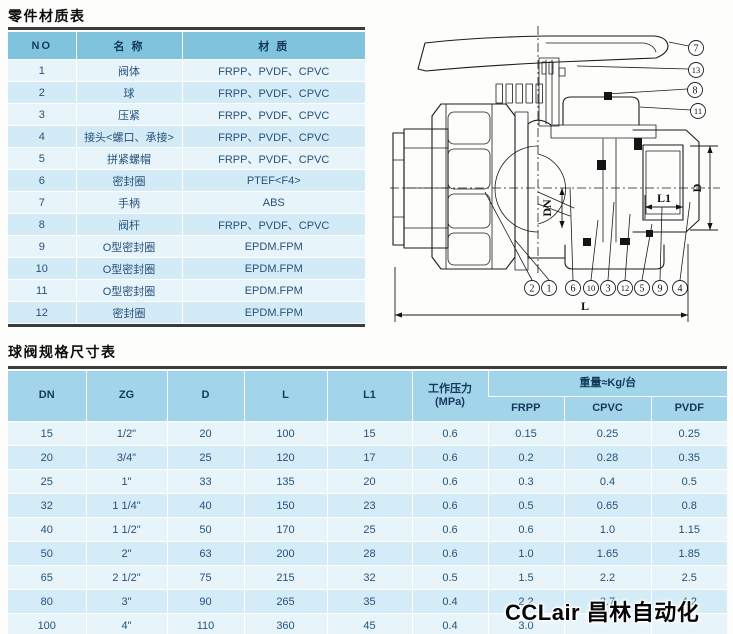 The width and height of the screenshot is (733, 634). I want to click on cell: 90, so click(205, 601).